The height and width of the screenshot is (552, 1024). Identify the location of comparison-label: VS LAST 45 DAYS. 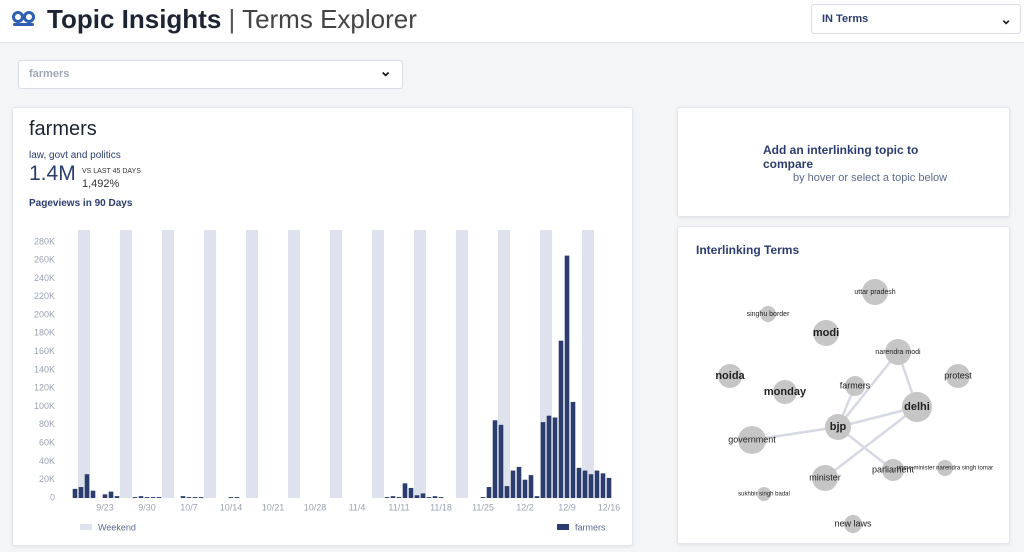
(111, 171).